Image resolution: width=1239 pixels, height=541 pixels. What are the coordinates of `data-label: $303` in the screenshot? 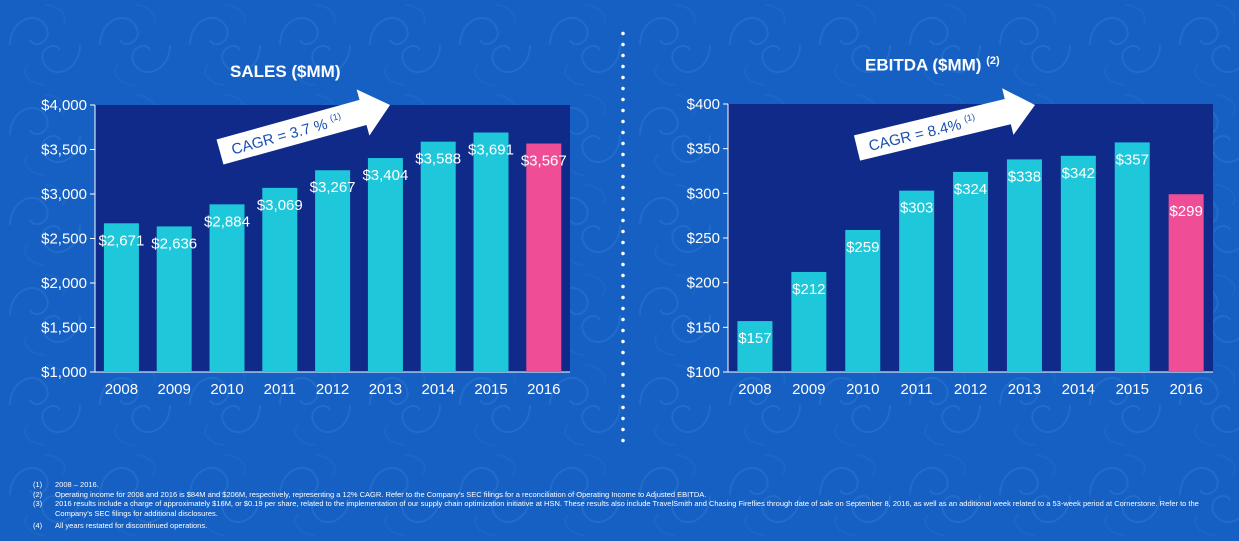 It's located at (916, 208).